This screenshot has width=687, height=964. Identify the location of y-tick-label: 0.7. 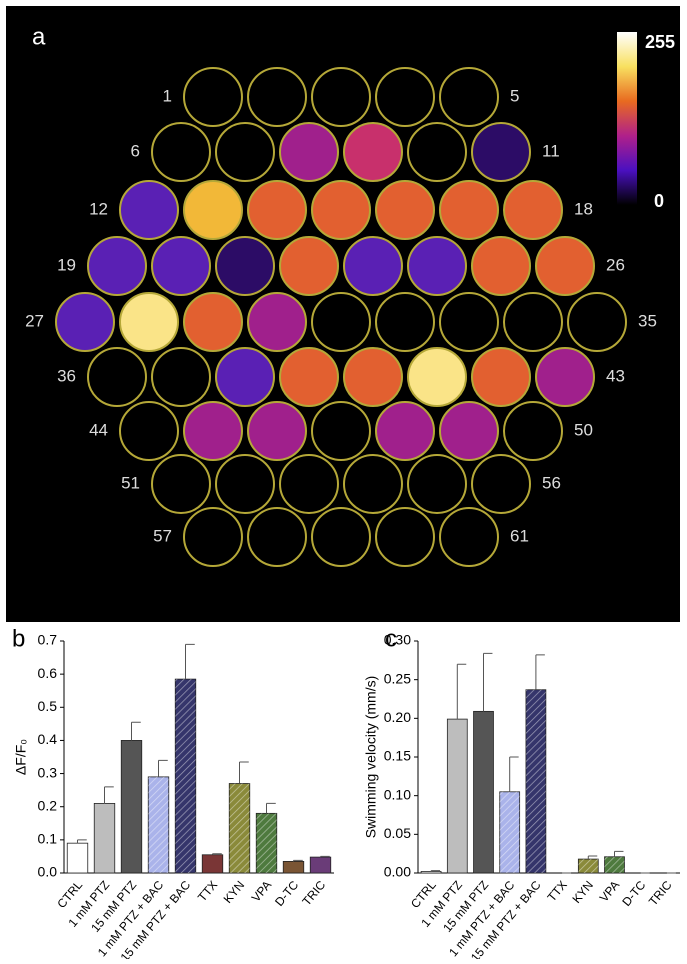
(48, 640).